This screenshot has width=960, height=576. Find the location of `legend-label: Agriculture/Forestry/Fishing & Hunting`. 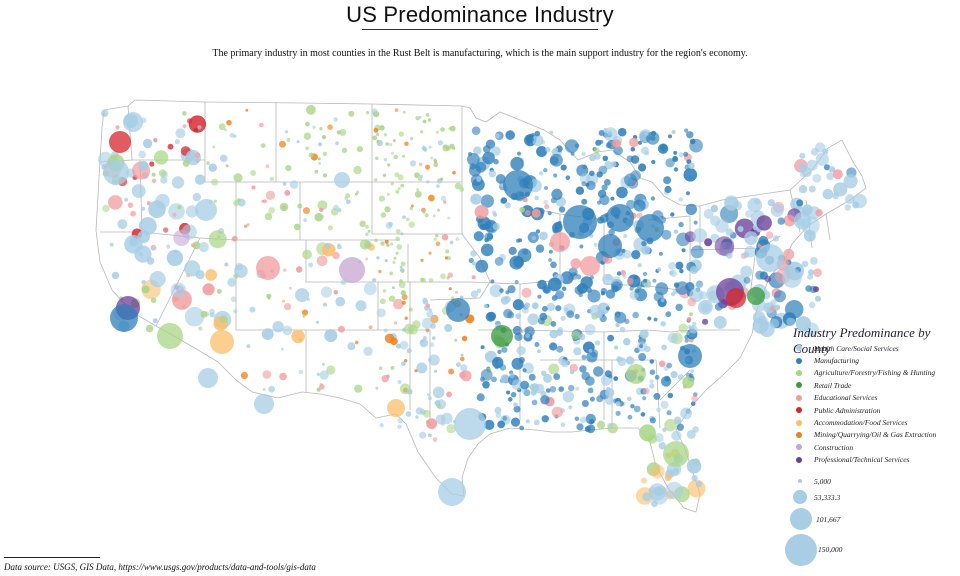

legend-label: Agriculture/Forestry/Fishing & Hunting is located at coordinates (875, 373).